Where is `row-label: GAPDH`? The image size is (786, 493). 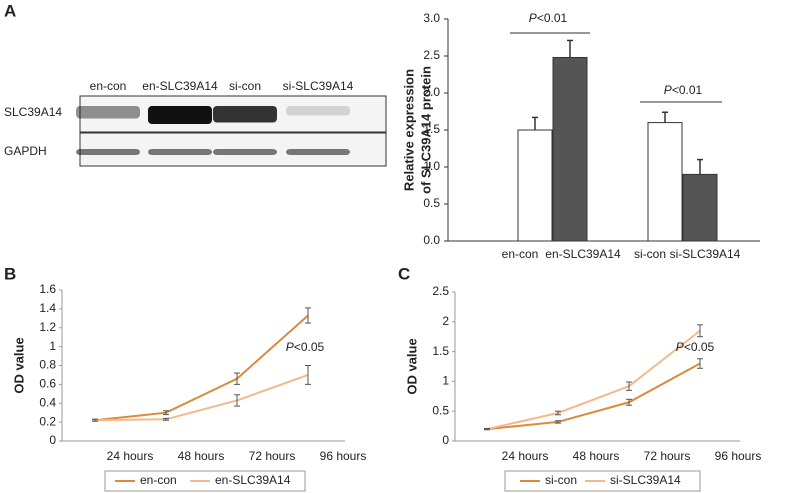
row-label: GAPDH is located at coordinates (25, 151).